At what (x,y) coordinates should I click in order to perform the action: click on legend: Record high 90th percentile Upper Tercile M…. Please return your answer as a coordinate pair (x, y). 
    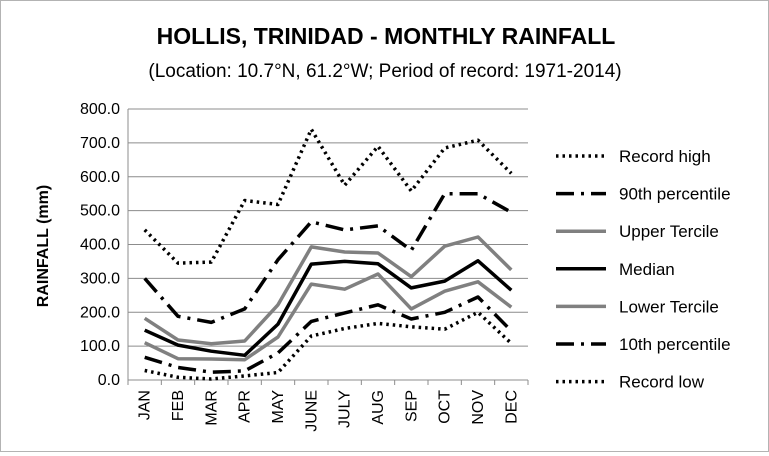
    Looking at the image, I should click on (643, 269).